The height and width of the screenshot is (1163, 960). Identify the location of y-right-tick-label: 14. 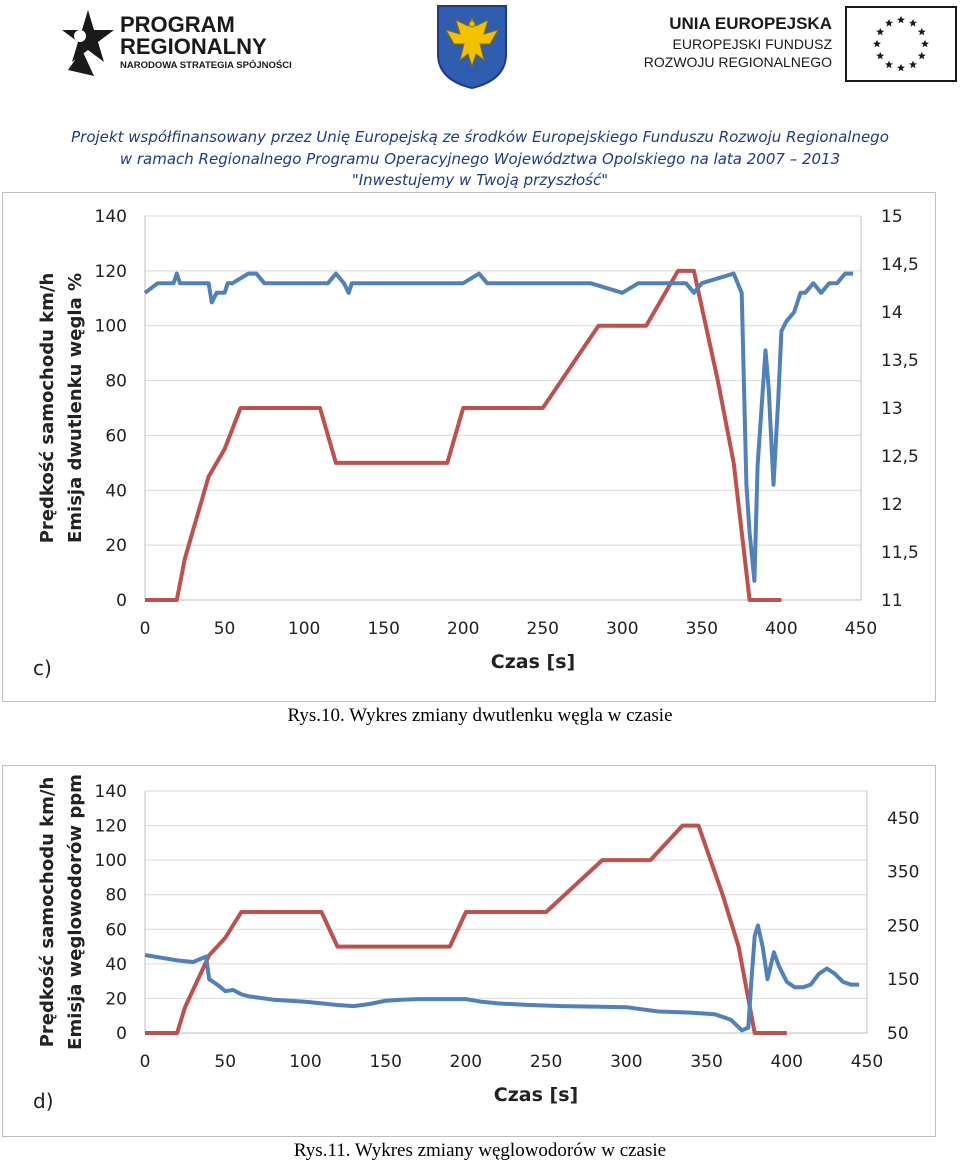
(892, 313).